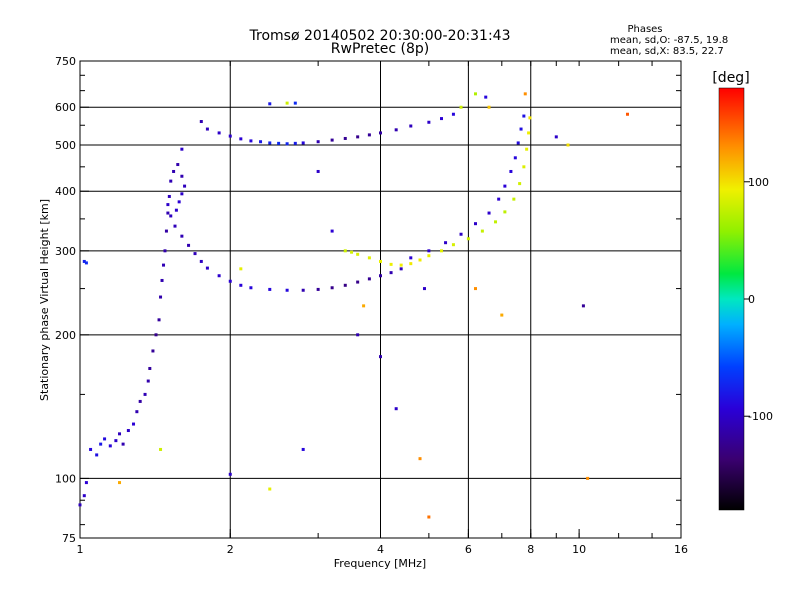 The width and height of the screenshot is (800, 600). What do you see at coordinates (65, 251) in the screenshot?
I see `y-tick-label: 300` at bounding box center [65, 251].